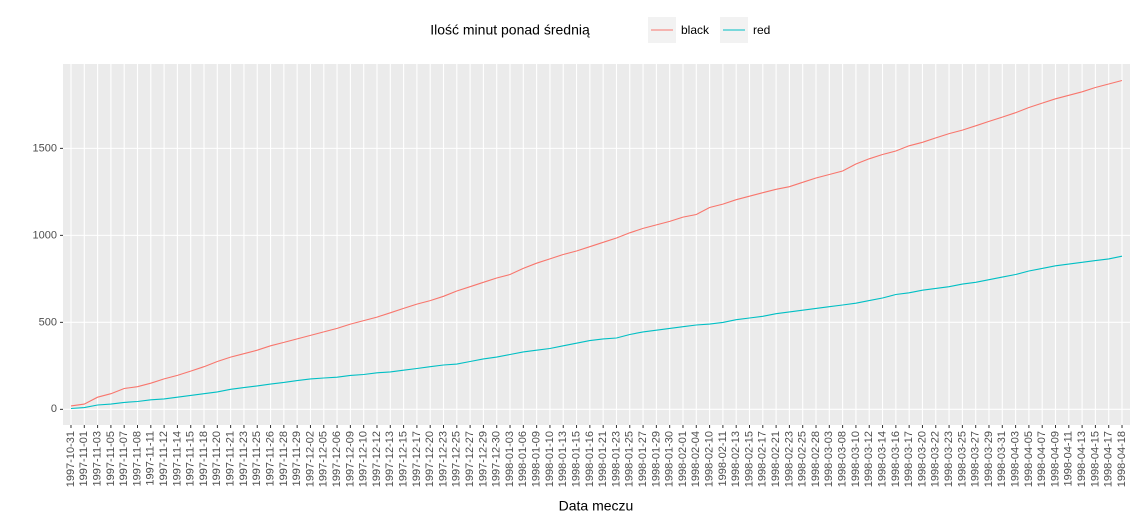 The width and height of the screenshot is (1139, 523). What do you see at coordinates (510, 30) in the screenshot?
I see `legend-title: Ilość minut ponad średnią` at bounding box center [510, 30].